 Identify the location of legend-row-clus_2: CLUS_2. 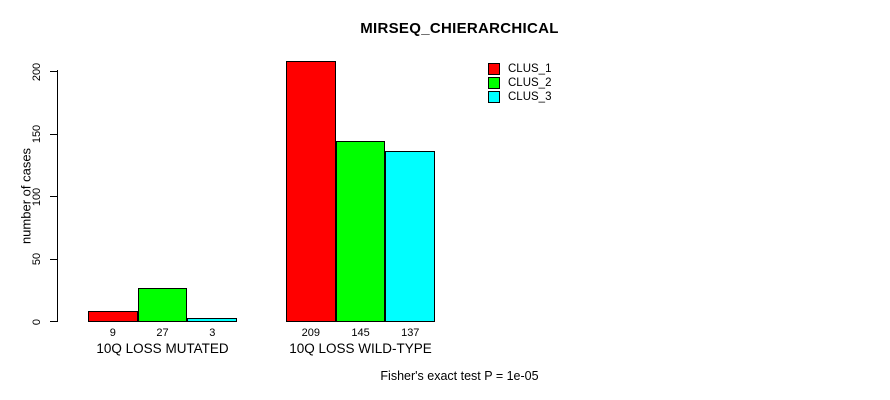
(519, 83).